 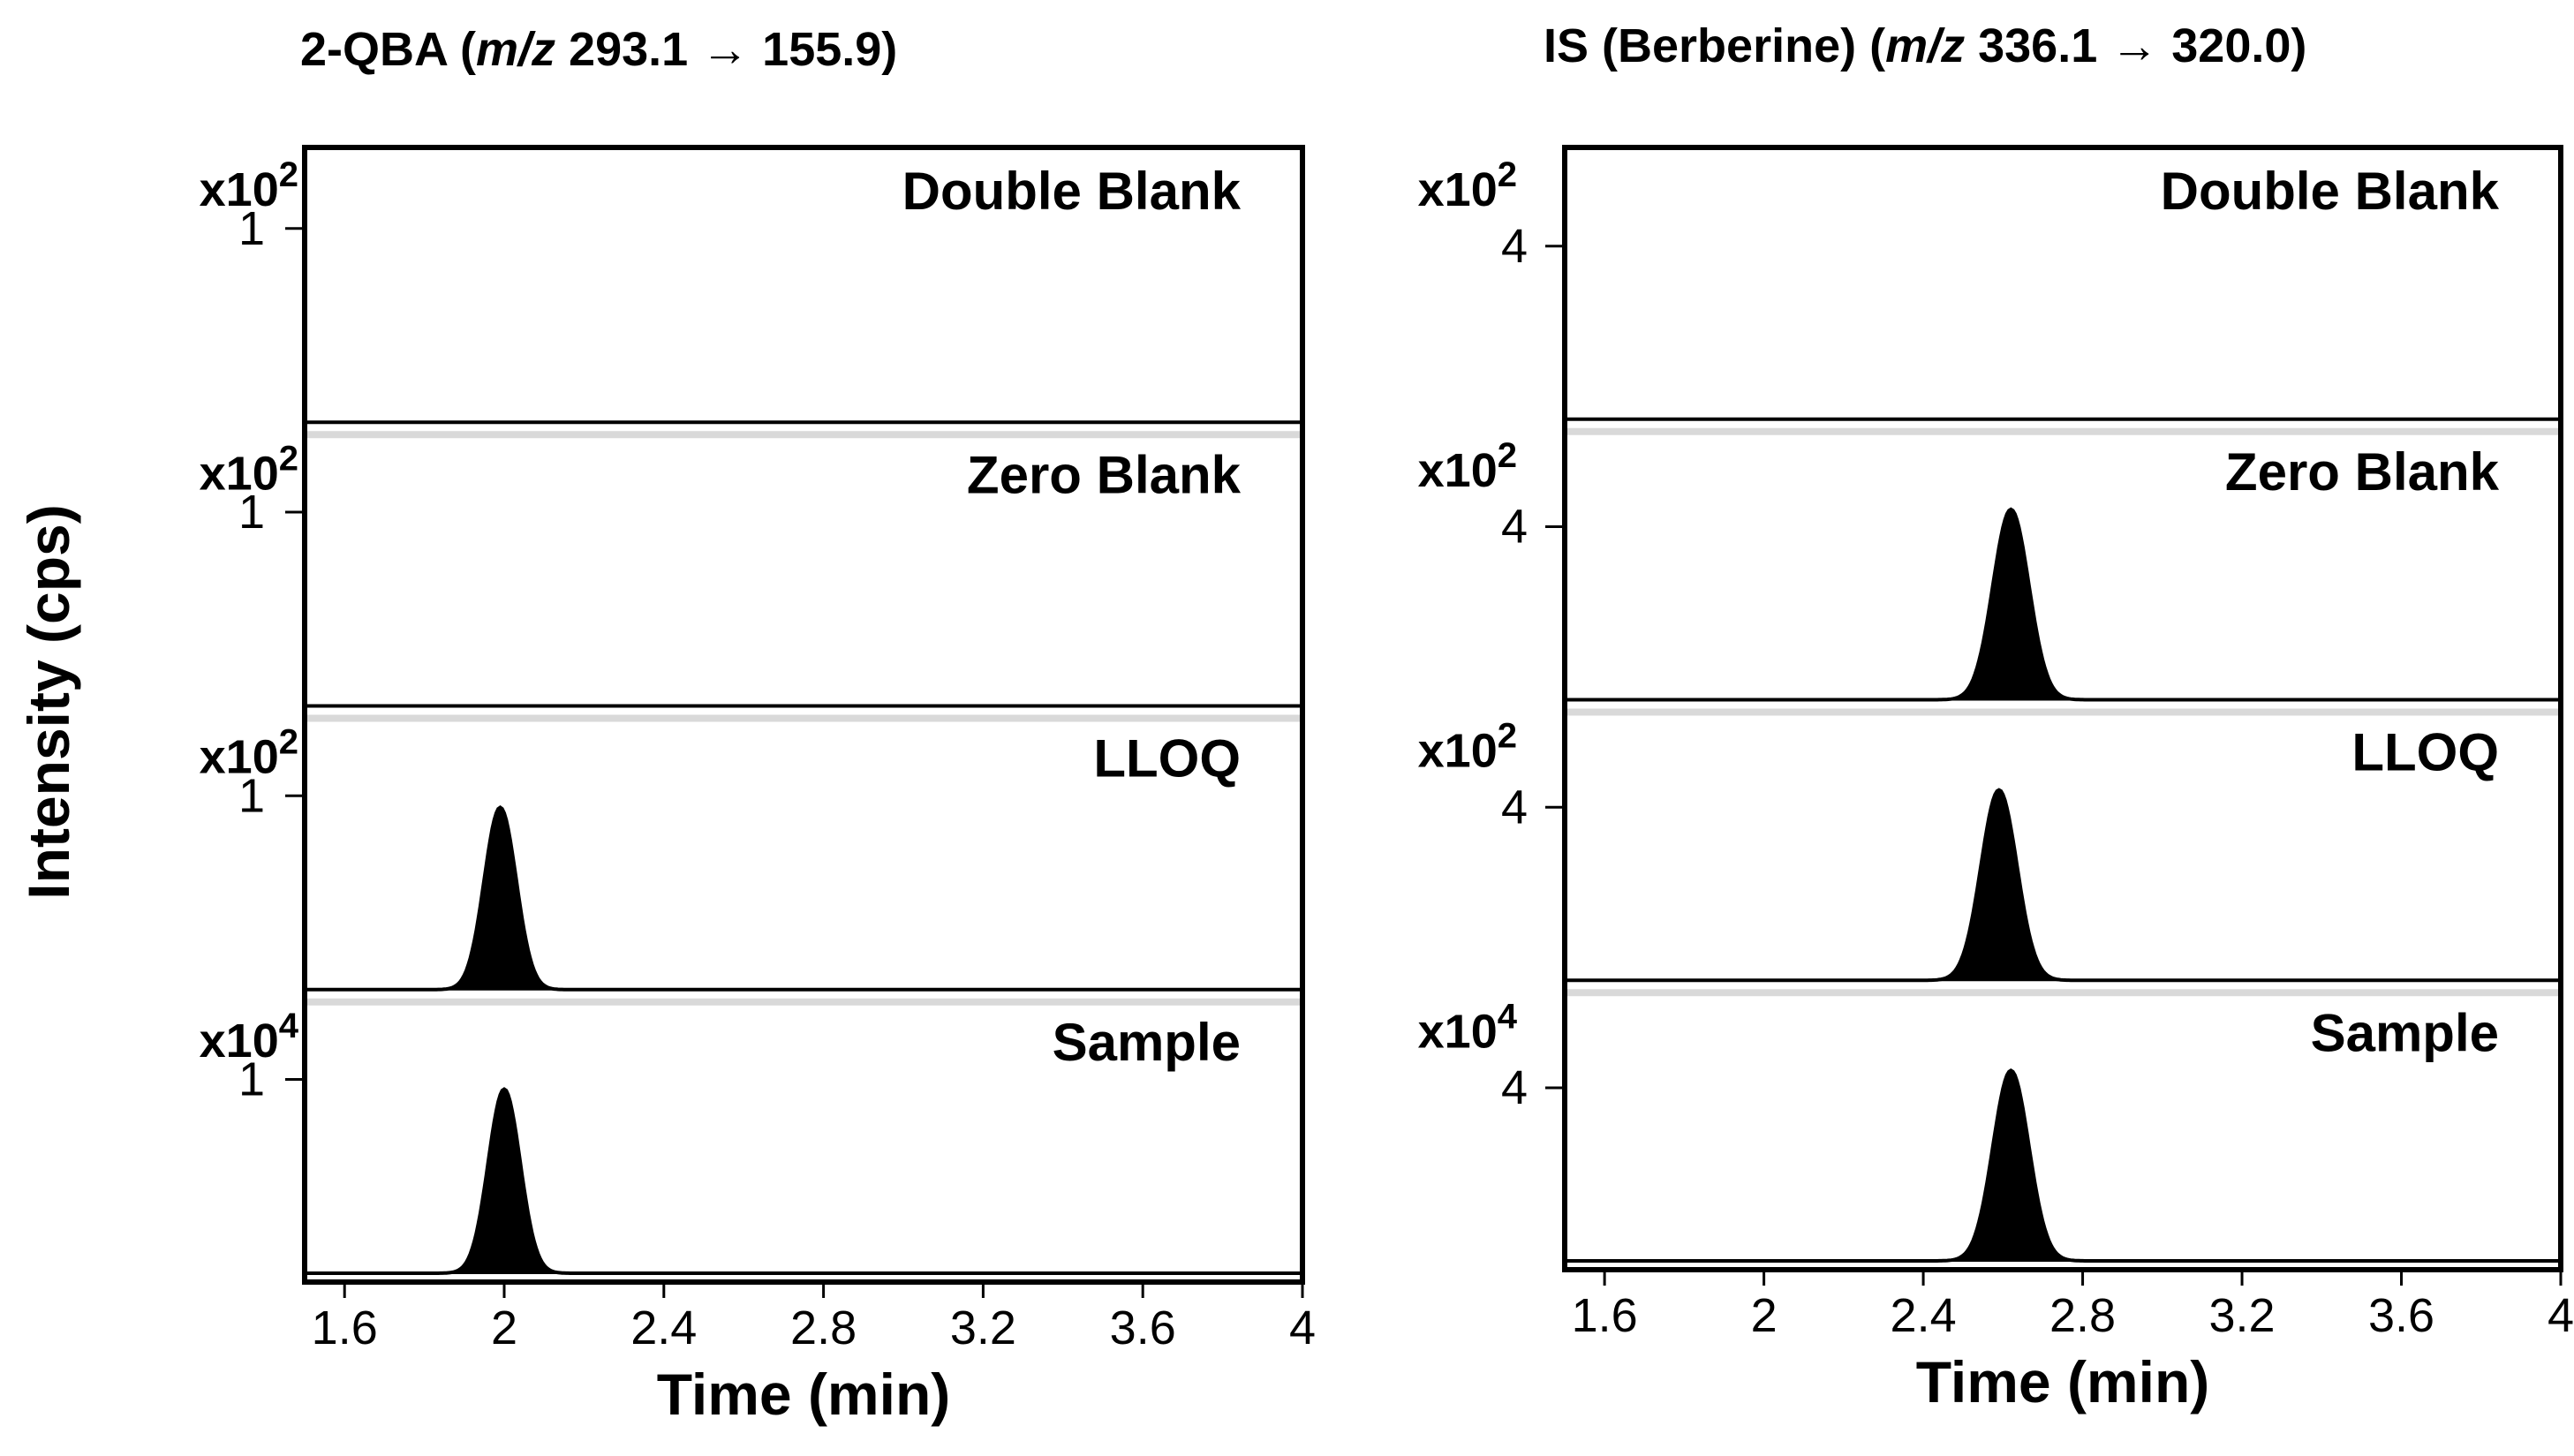 What do you see at coordinates (726, 49) in the screenshot?
I see `chart-title-rest: 293.1 → 155.9)` at bounding box center [726, 49].